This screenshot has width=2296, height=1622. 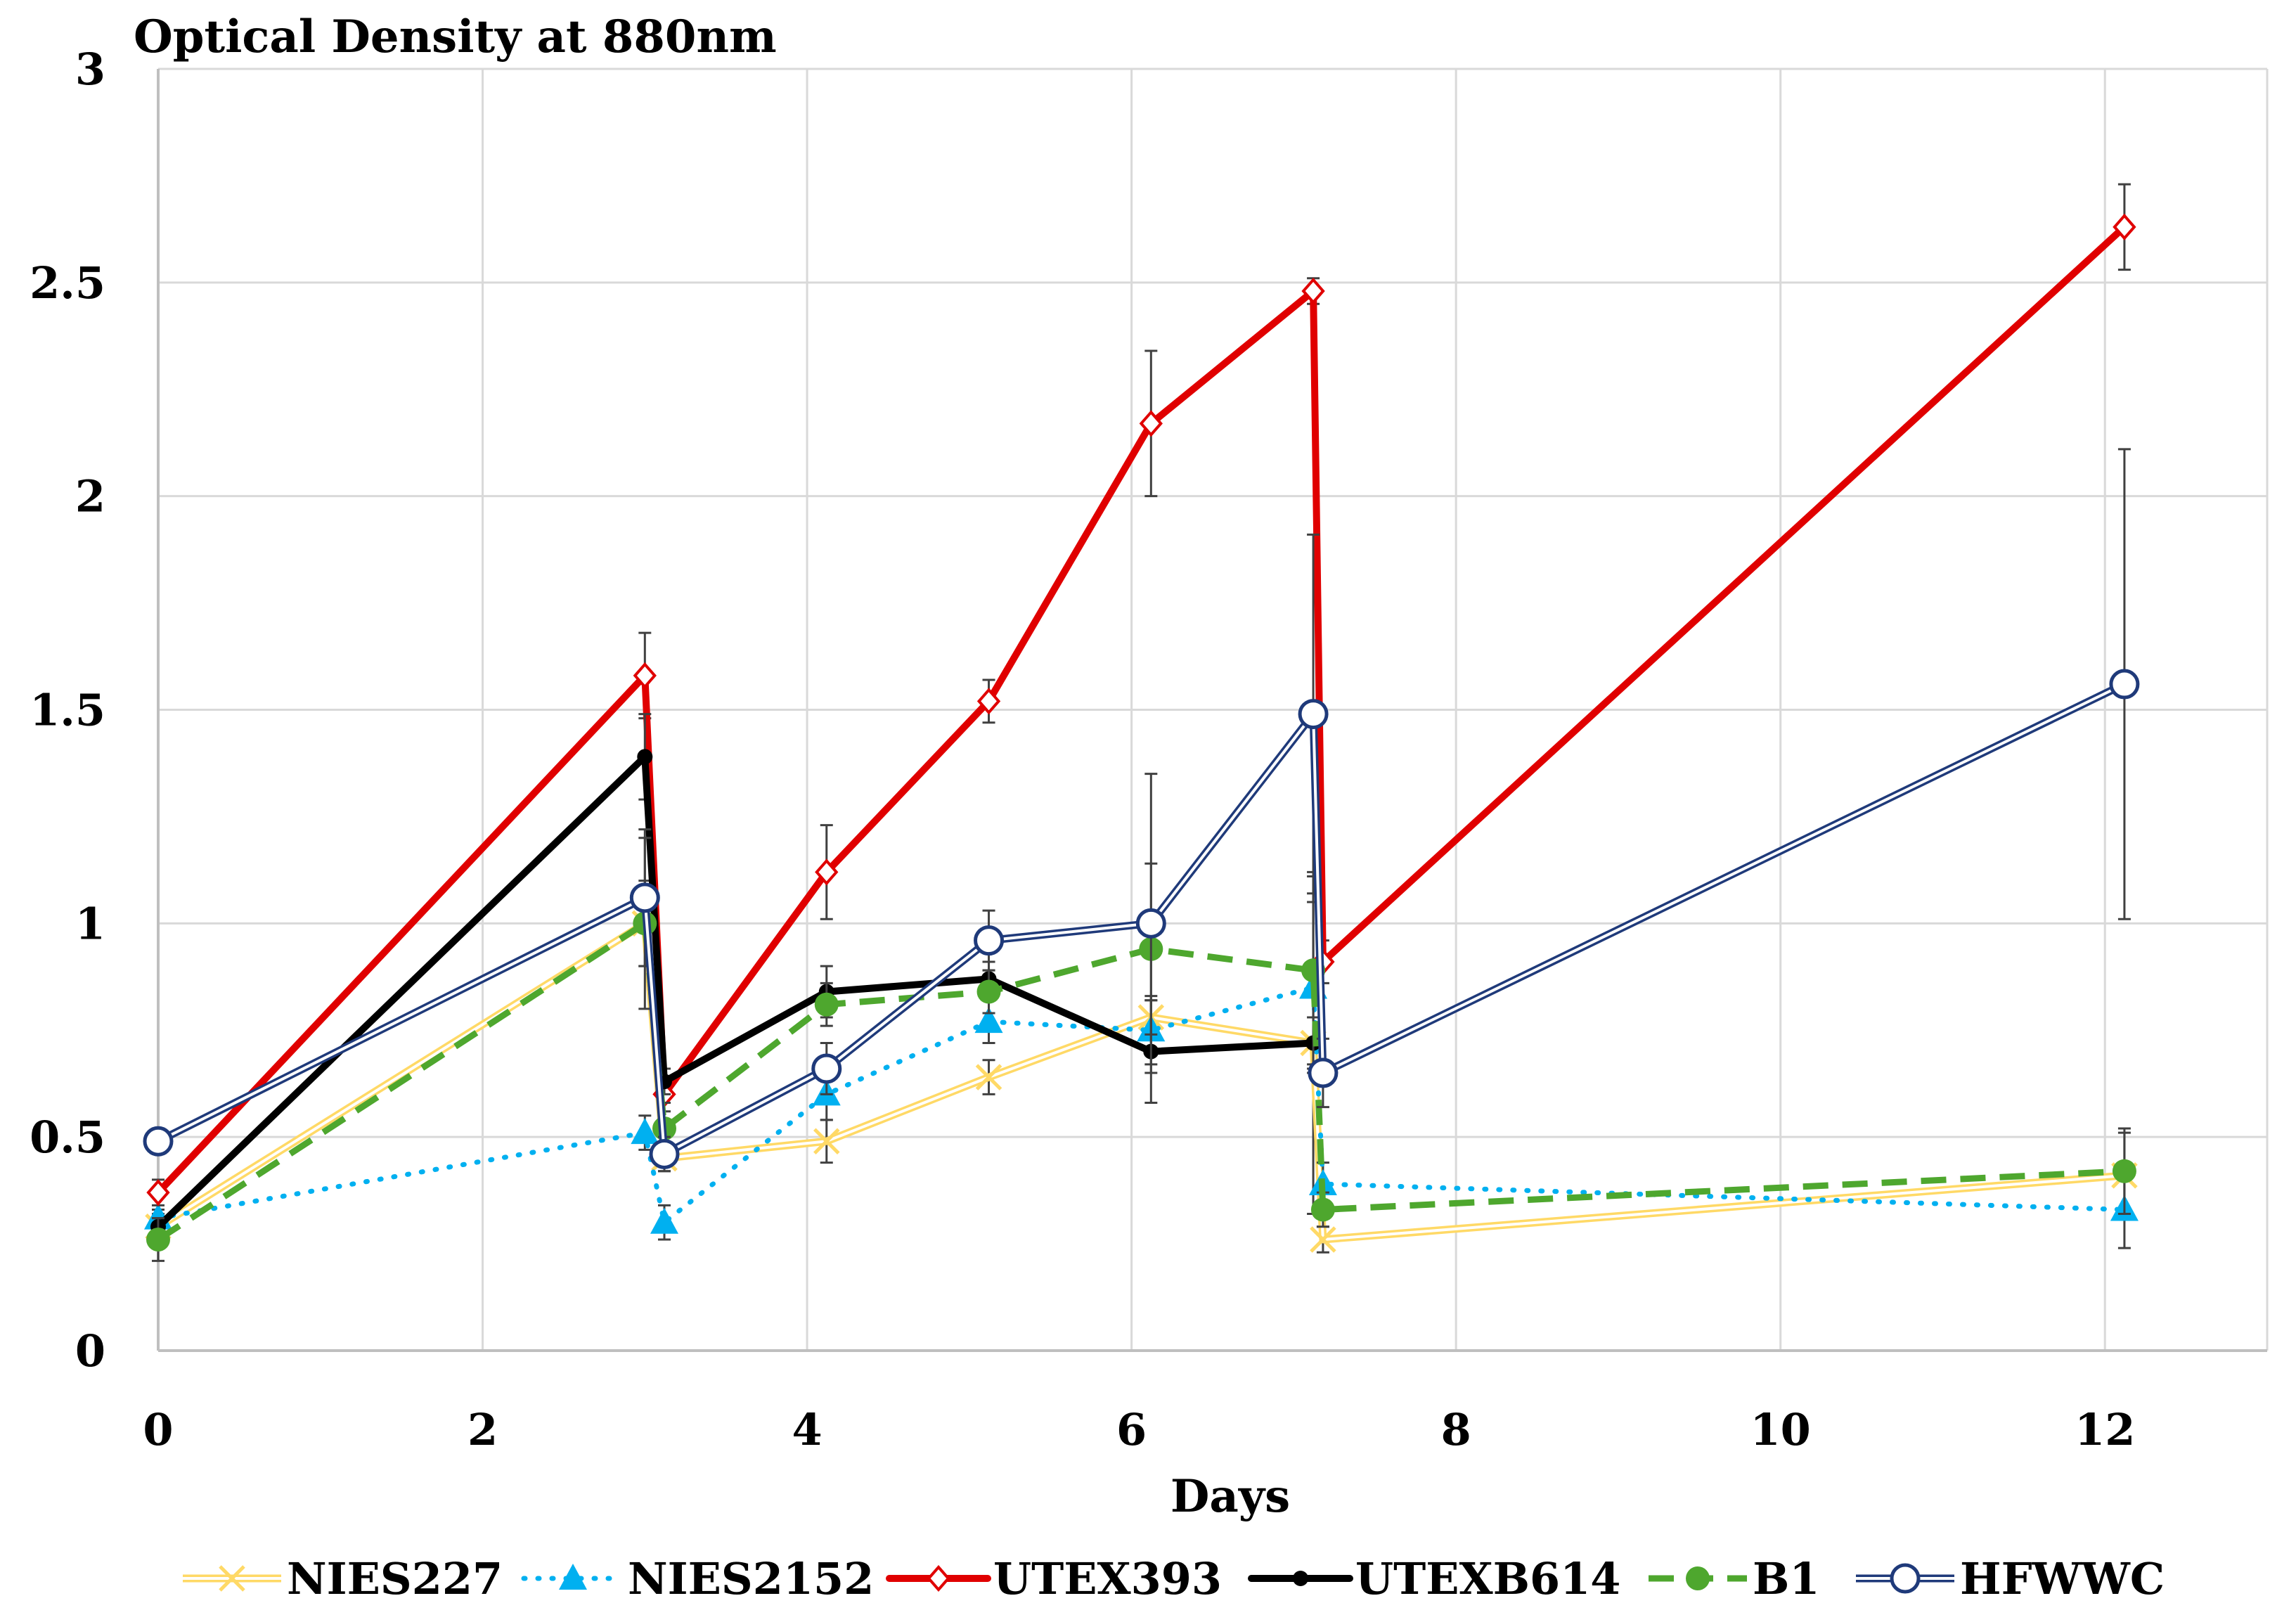 What do you see at coordinates (1131, 1429) in the screenshot?
I see `x-tick-label: 6` at bounding box center [1131, 1429].